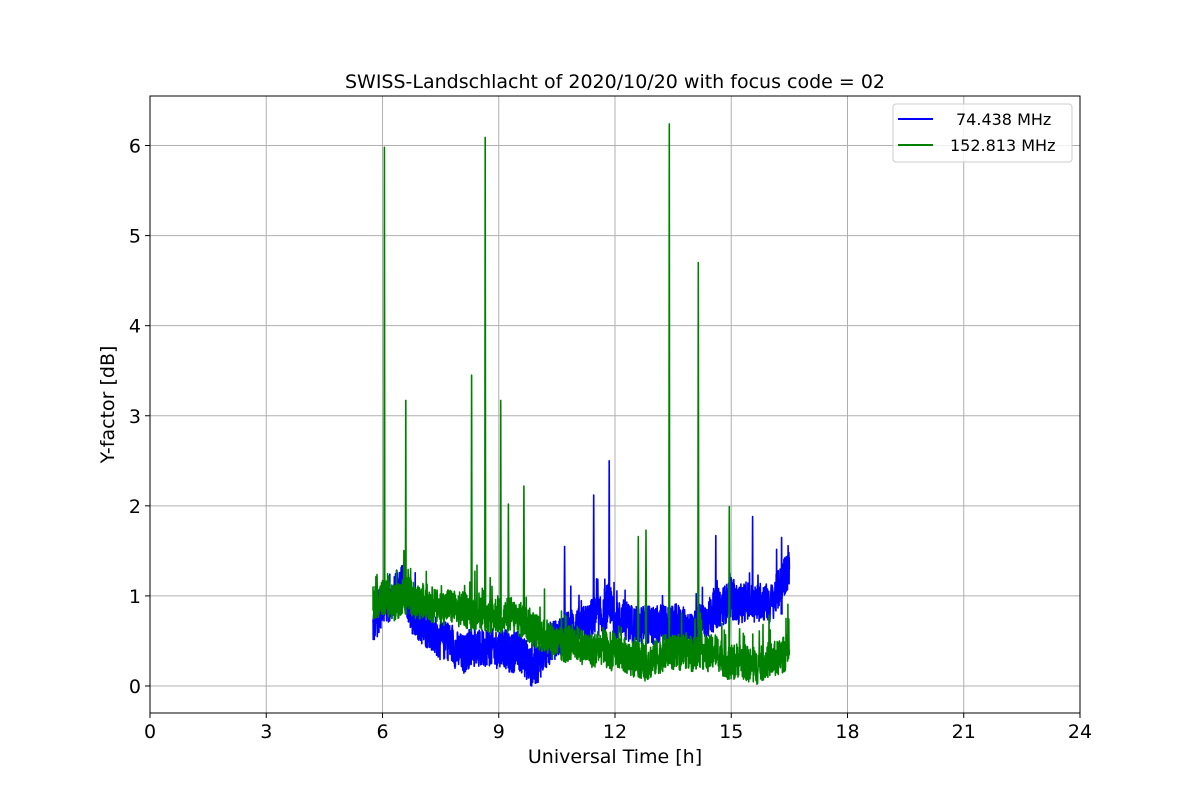 This screenshot has height=800, width=1200. Describe the element at coordinates (964, 732) in the screenshot. I see `x-tick-label: 21` at that location.